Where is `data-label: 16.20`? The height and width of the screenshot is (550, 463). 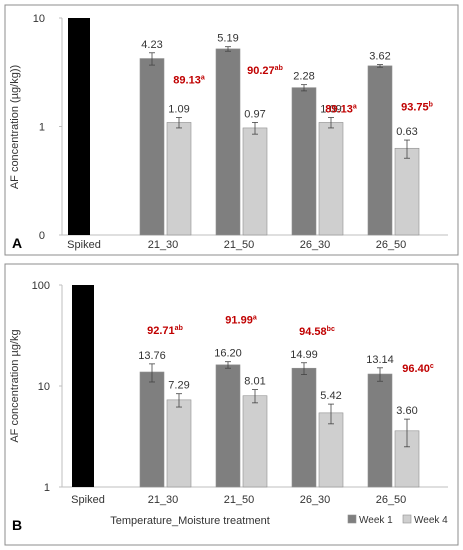
data-label: 16.20 is located at coordinates (228, 354).